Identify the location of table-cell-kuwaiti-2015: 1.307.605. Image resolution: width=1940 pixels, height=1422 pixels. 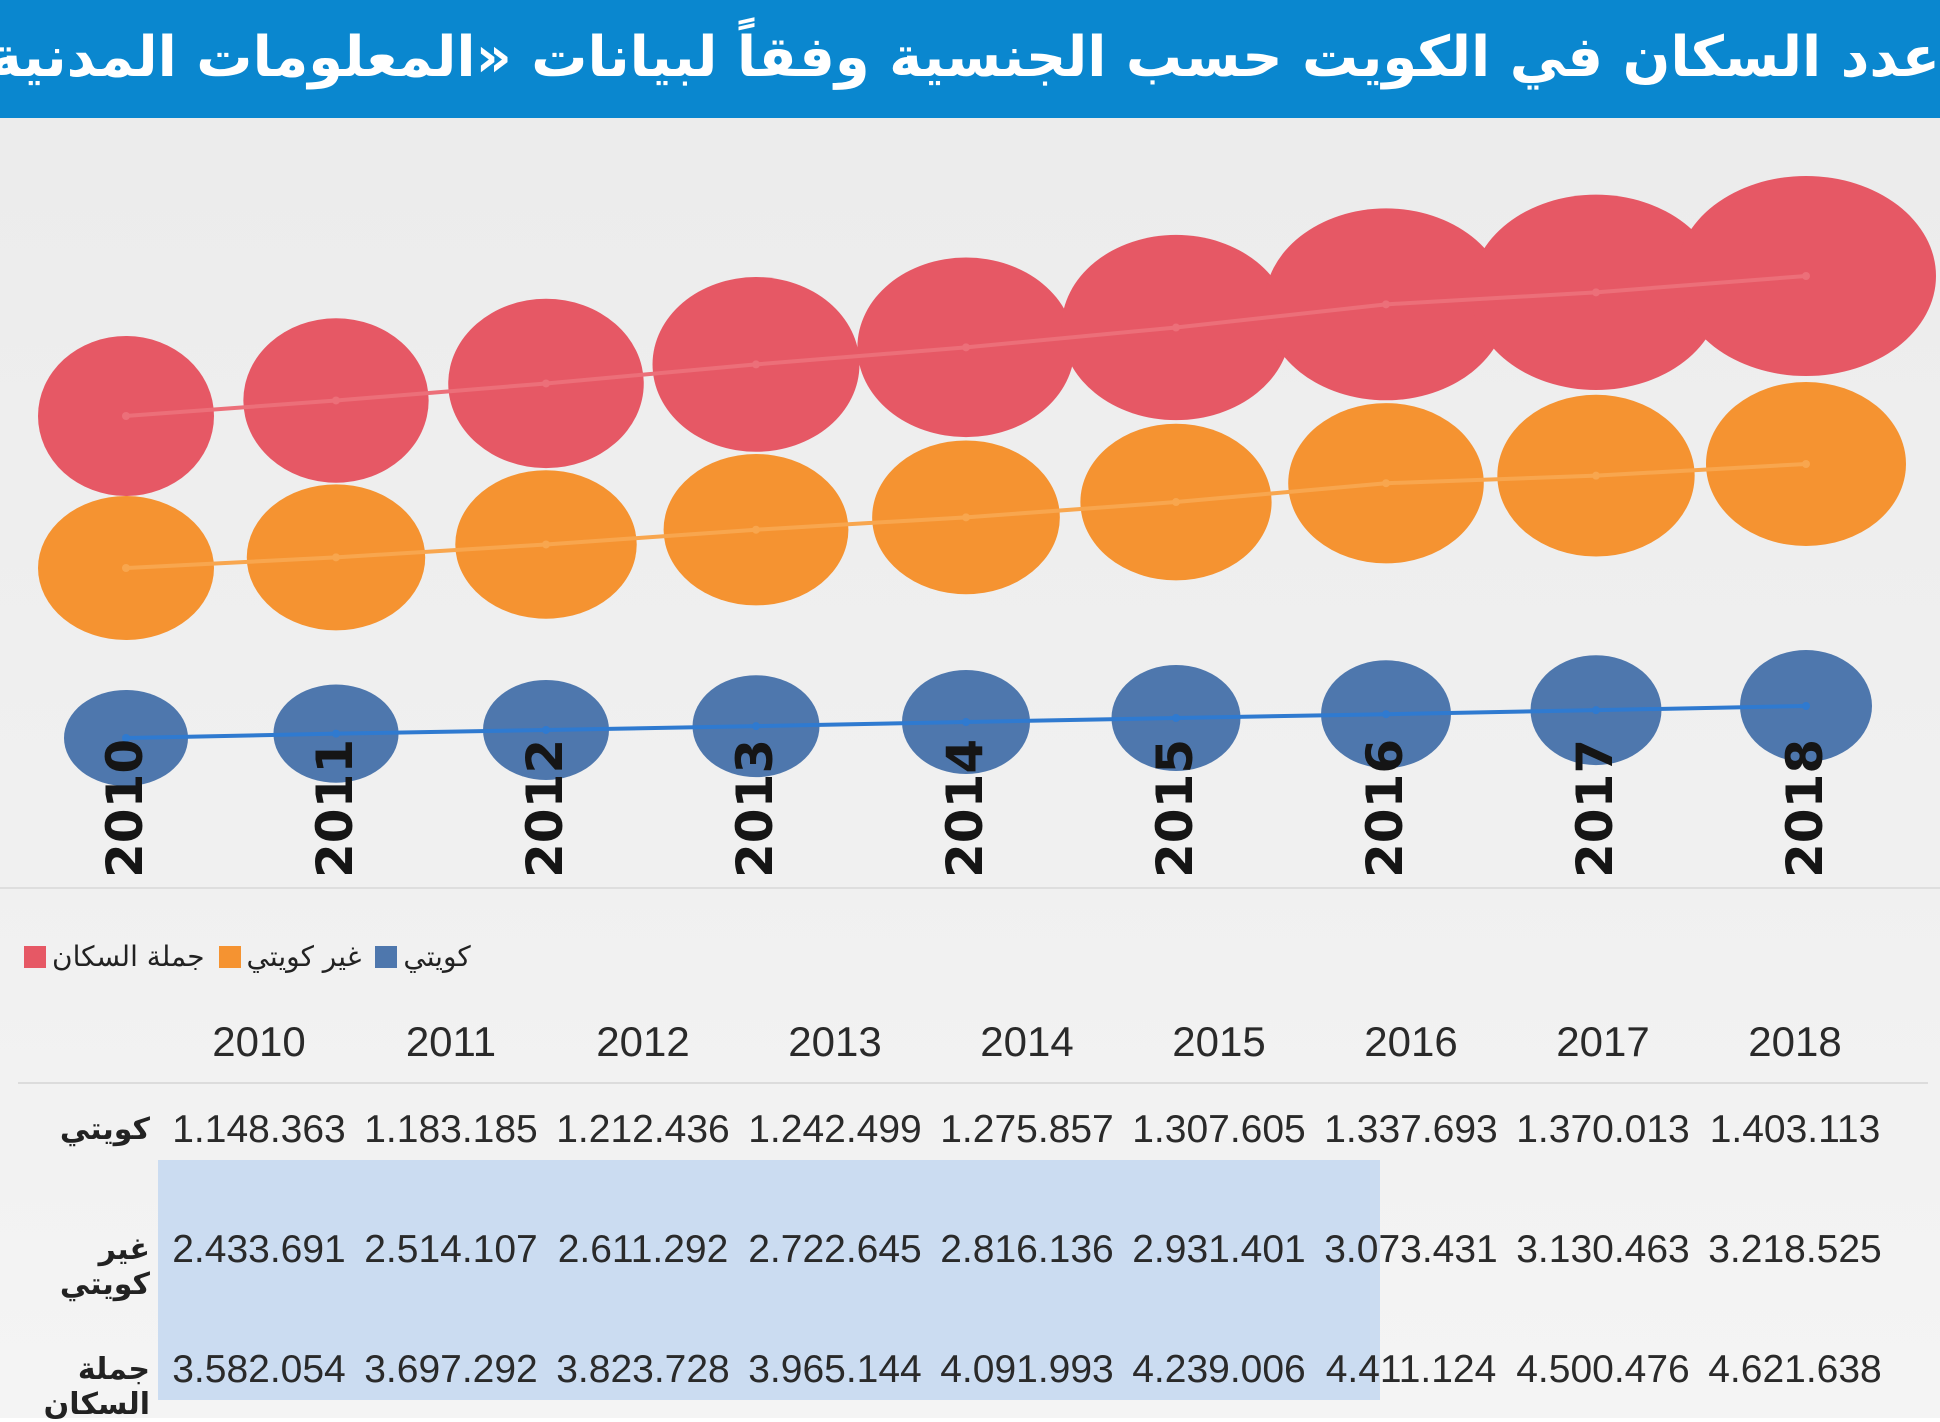
(1219, 1129).